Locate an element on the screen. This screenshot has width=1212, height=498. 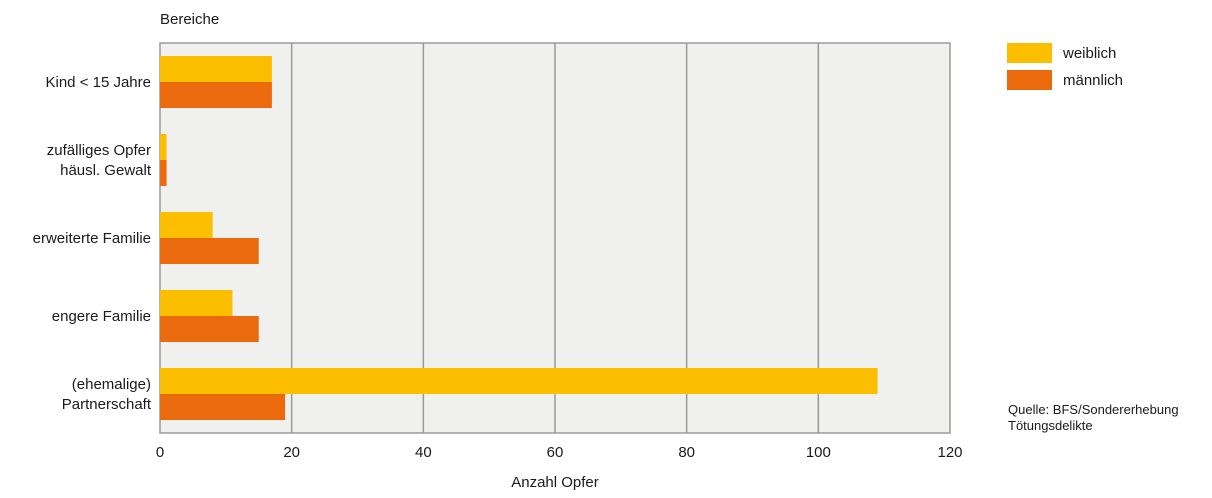
category-label: engere Familie is located at coordinates (101, 316).